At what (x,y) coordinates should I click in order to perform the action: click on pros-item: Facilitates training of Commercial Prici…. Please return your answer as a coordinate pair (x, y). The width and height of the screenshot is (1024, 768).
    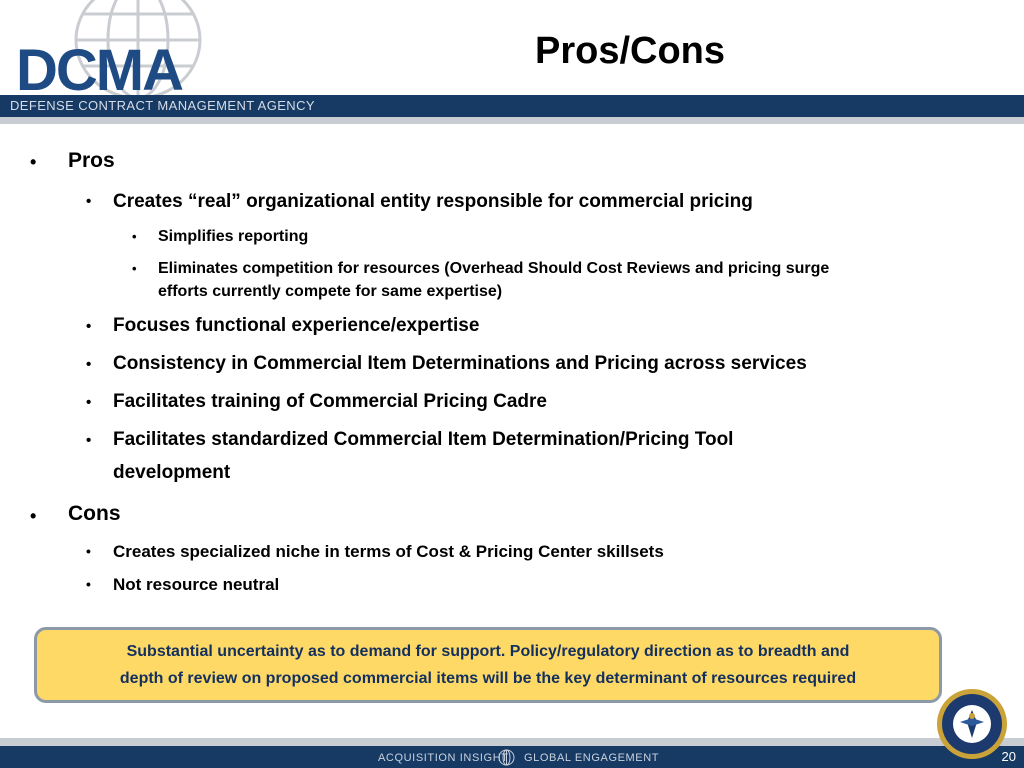
    Looking at the image, I should click on (330, 401).